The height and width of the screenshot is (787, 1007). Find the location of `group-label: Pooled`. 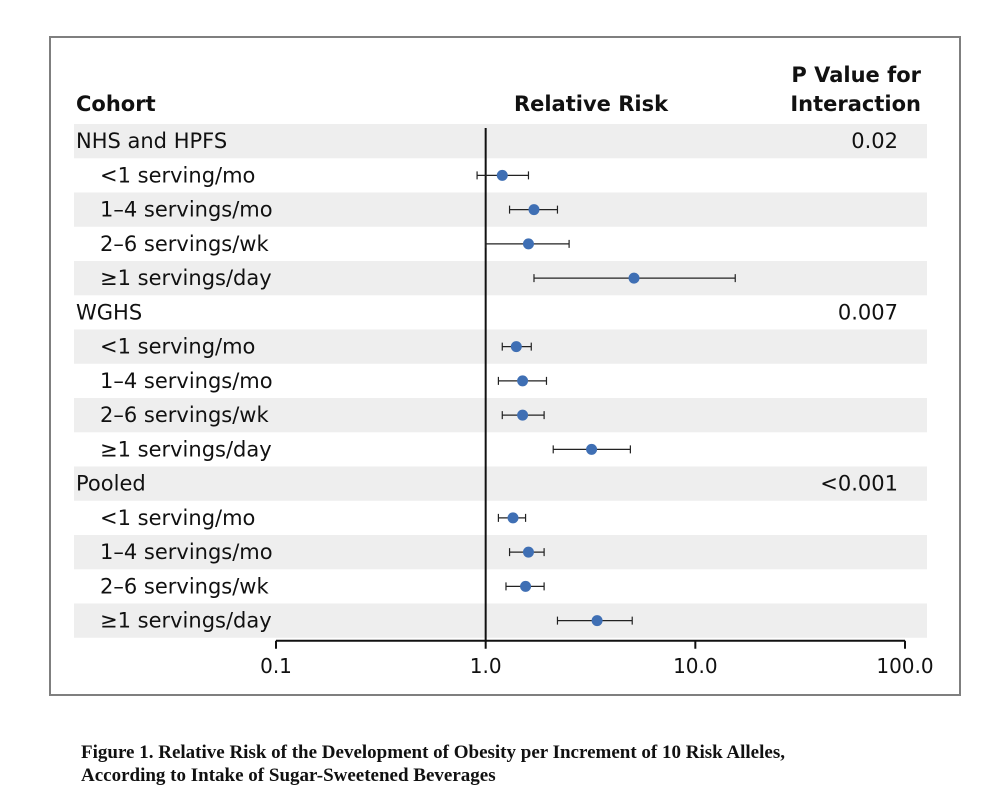

group-label: Pooled is located at coordinates (111, 484).